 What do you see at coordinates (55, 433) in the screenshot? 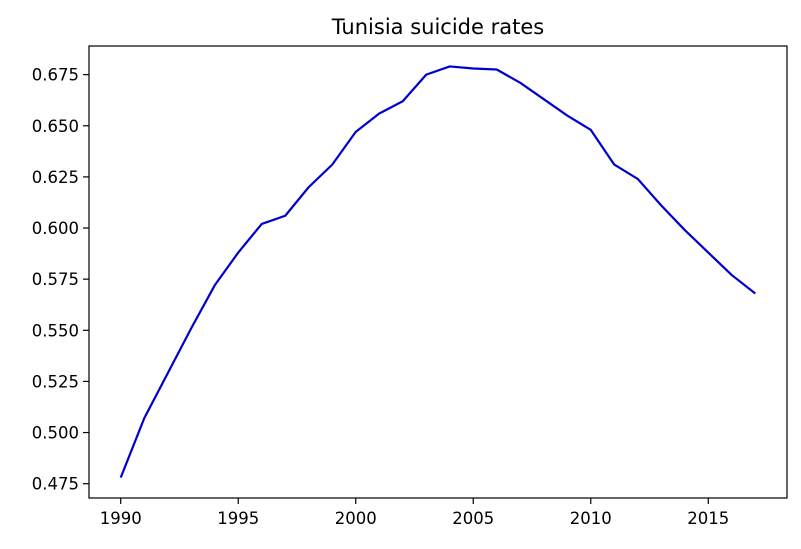
I see `y-tick-label: 0.500` at bounding box center [55, 433].